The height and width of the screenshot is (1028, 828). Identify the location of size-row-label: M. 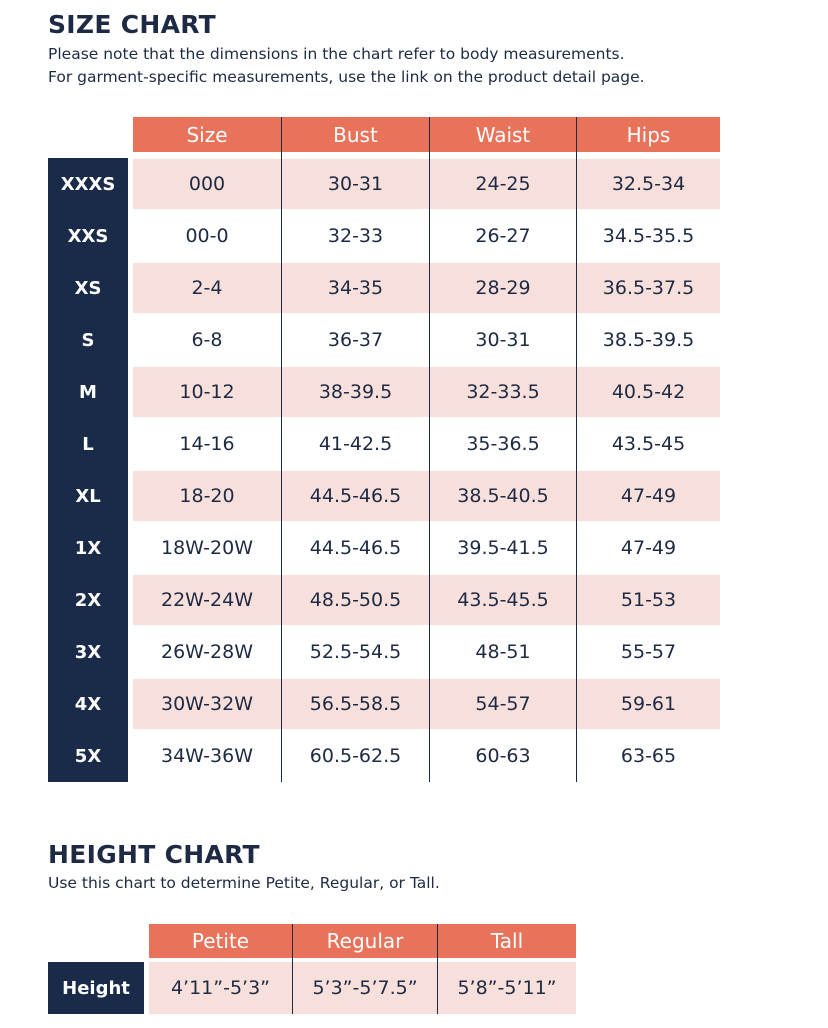
(88, 392).